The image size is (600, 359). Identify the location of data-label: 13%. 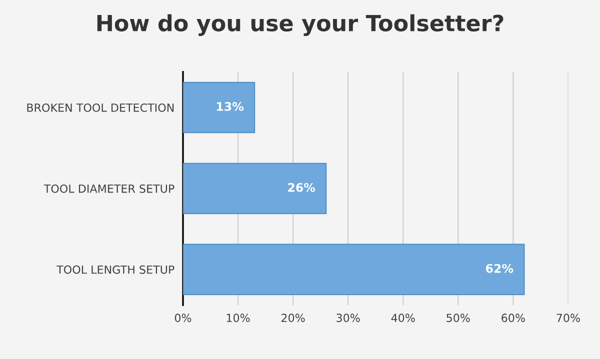
(230, 106).